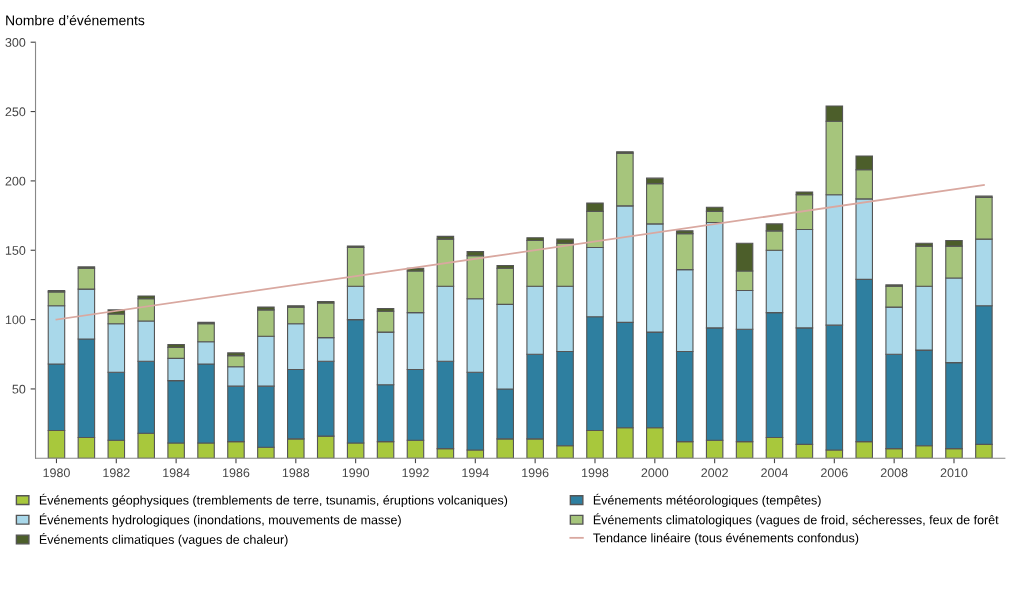 This screenshot has width=1015, height=603. I want to click on legend-label: Événements météorologiques (tempêtes), so click(707, 500).